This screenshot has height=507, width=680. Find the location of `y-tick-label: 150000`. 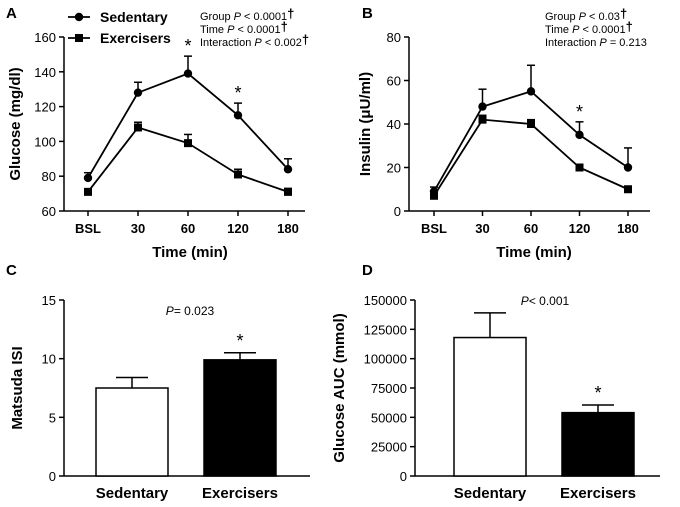

y-tick-label: 150000 is located at coordinates (385, 300).